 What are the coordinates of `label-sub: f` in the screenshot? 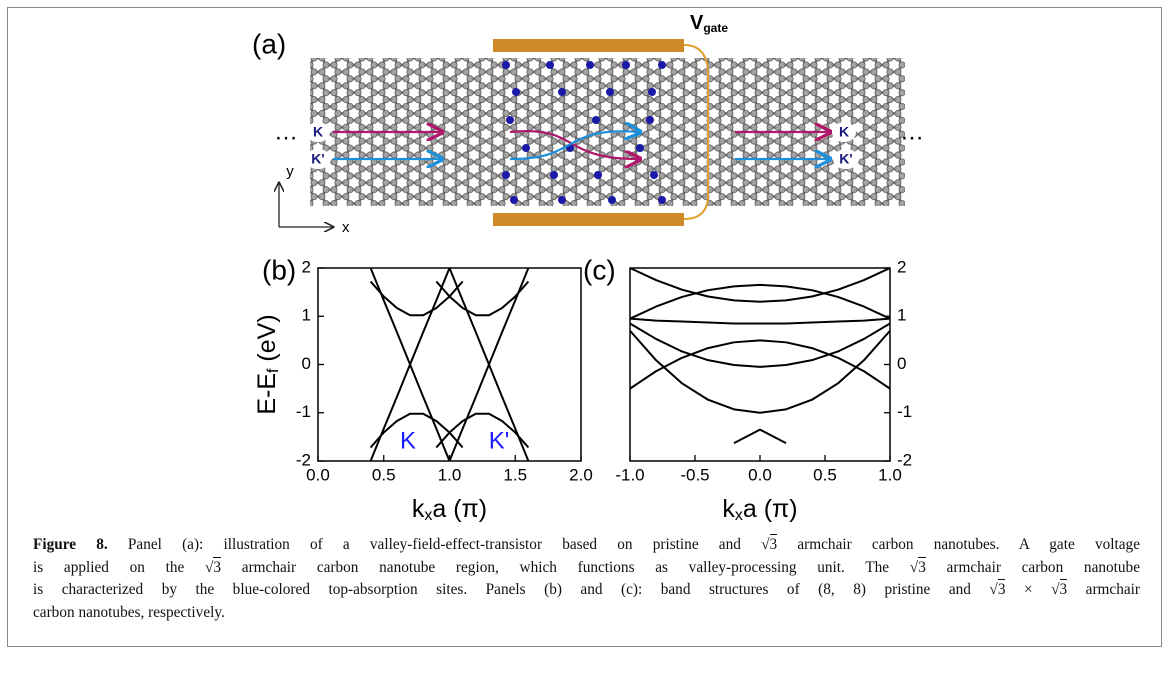 It's located at (273, 370).